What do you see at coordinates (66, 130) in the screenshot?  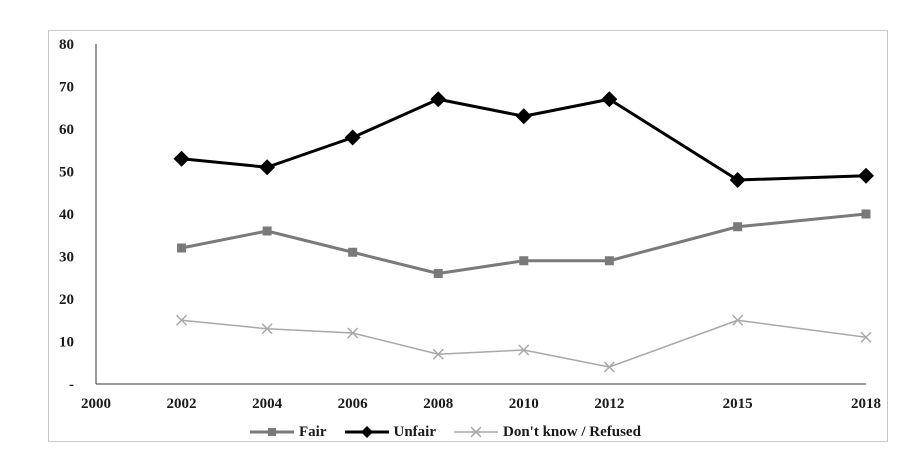 I see `y-tick-label: 60` at bounding box center [66, 130].